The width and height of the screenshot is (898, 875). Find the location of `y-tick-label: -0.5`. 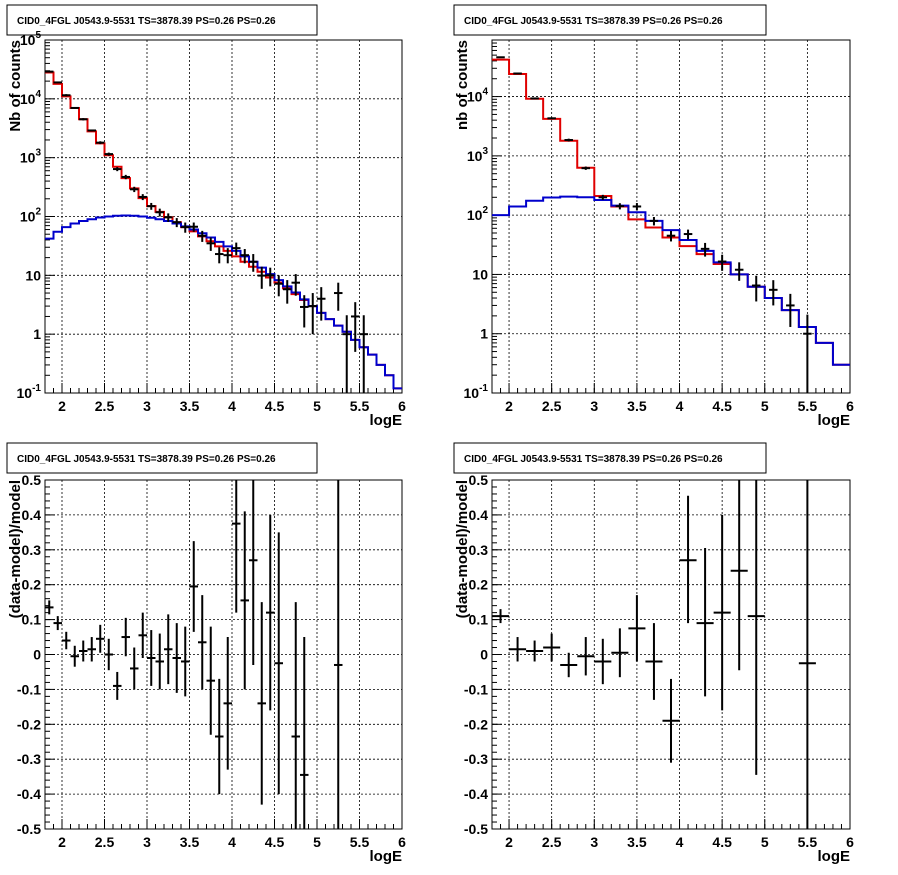

y-tick-label: -0.5 is located at coordinates (476, 829).